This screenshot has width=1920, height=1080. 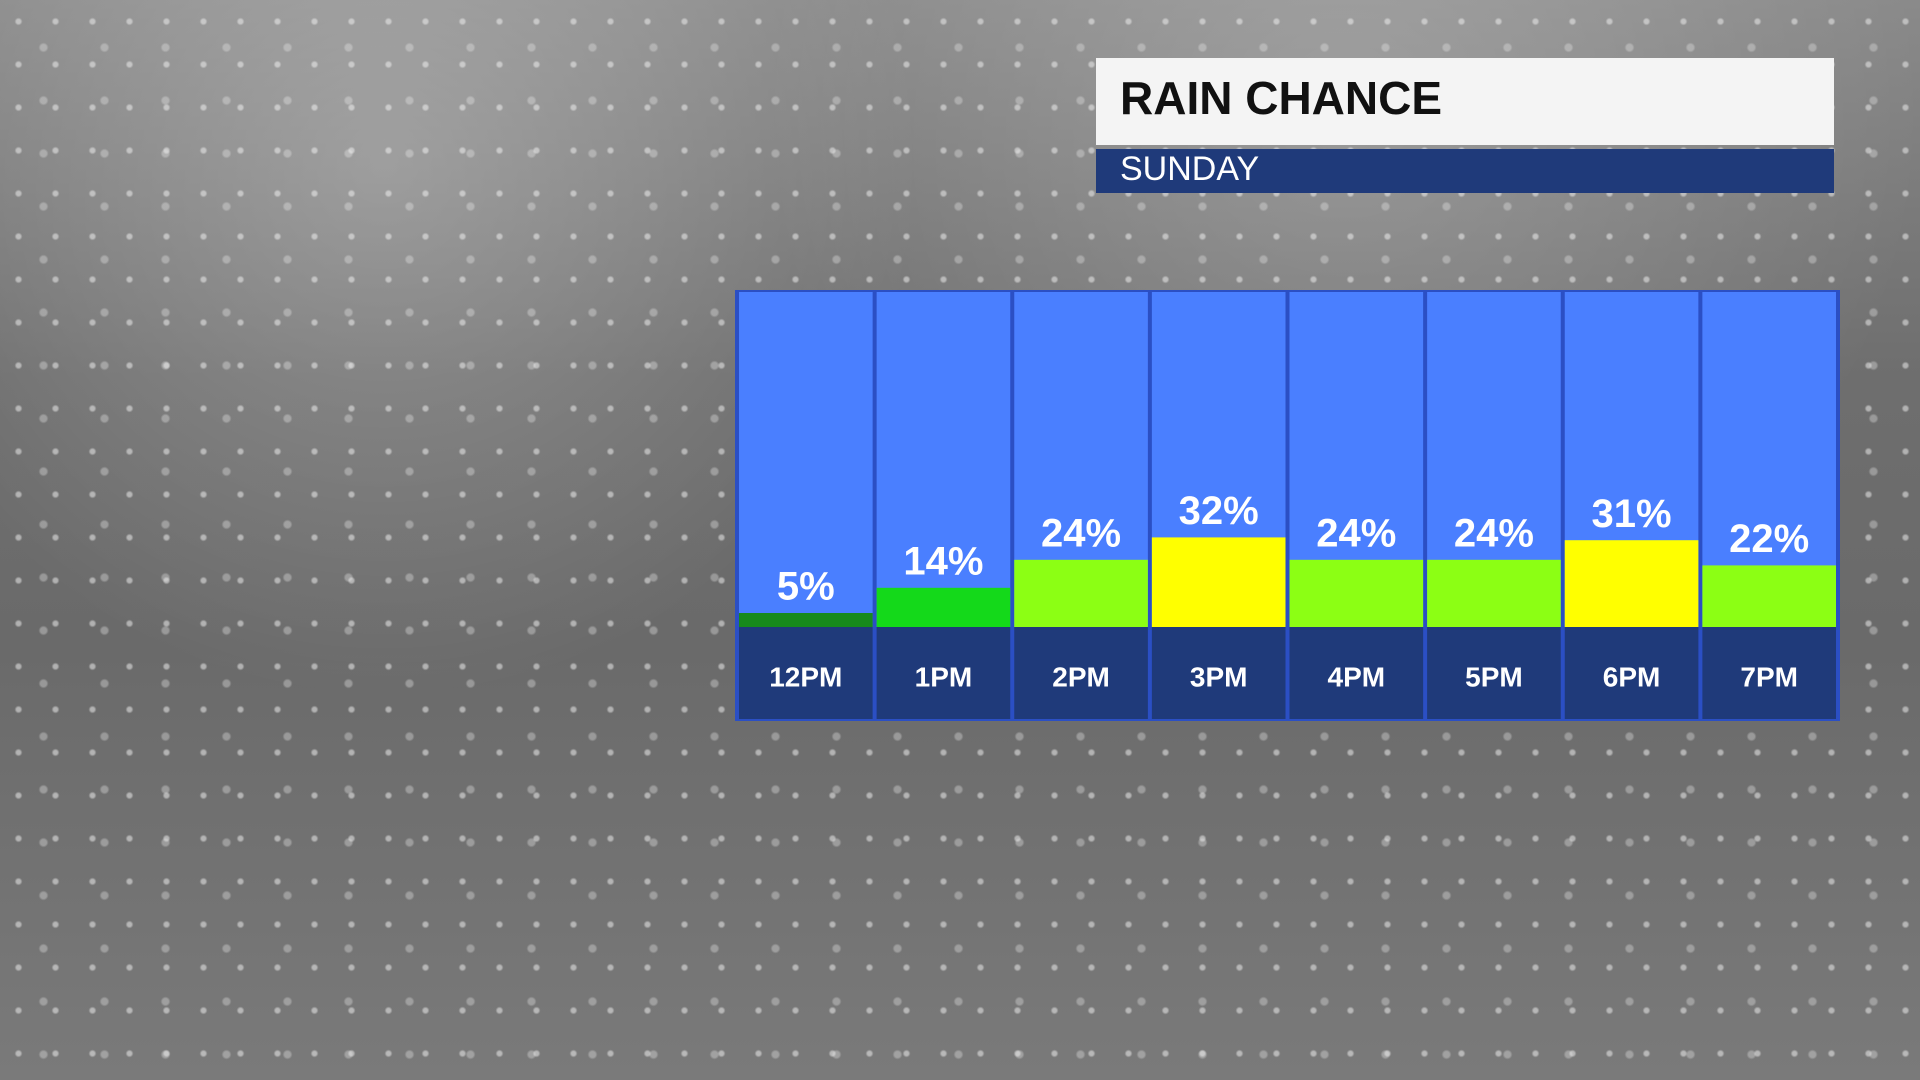 I want to click on value-label: 22%, so click(x=1769, y=539).